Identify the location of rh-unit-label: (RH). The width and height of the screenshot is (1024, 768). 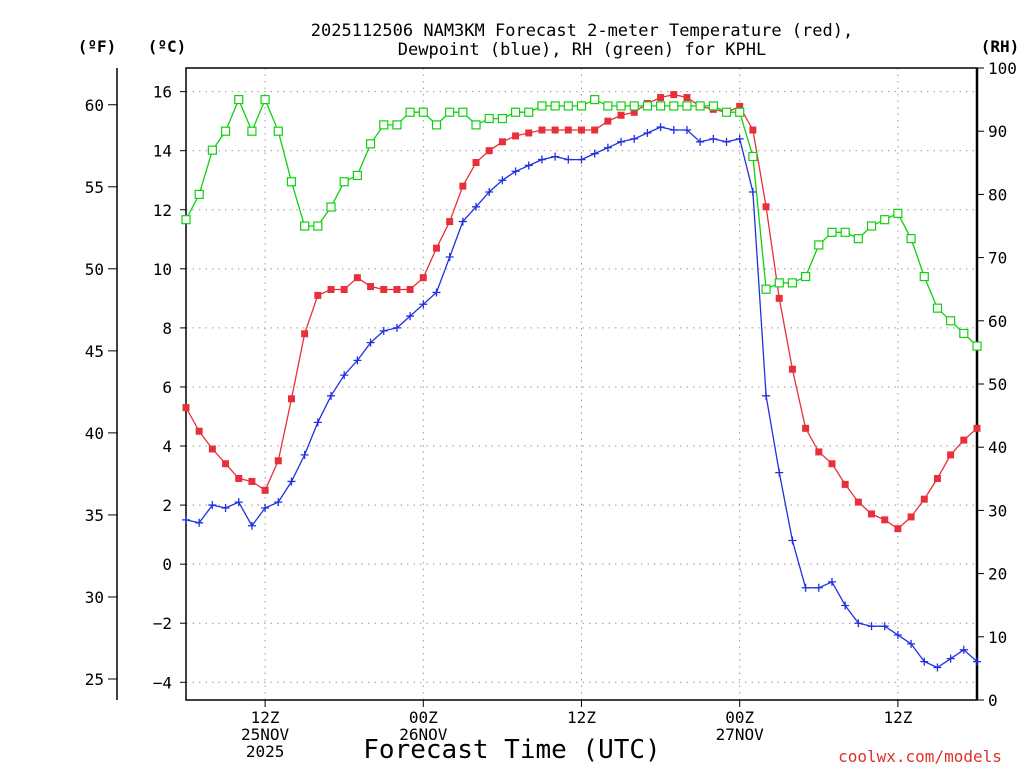
(1000, 46).